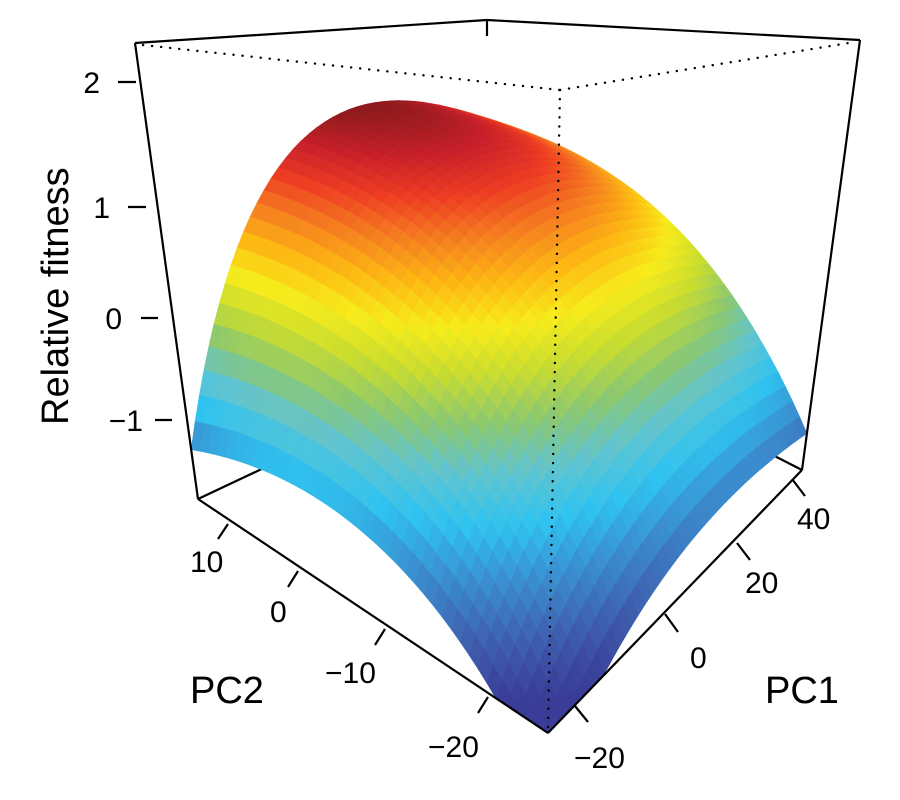 This screenshot has height=800, width=900. I want to click on pc2-axis-line, so click(373, 616).